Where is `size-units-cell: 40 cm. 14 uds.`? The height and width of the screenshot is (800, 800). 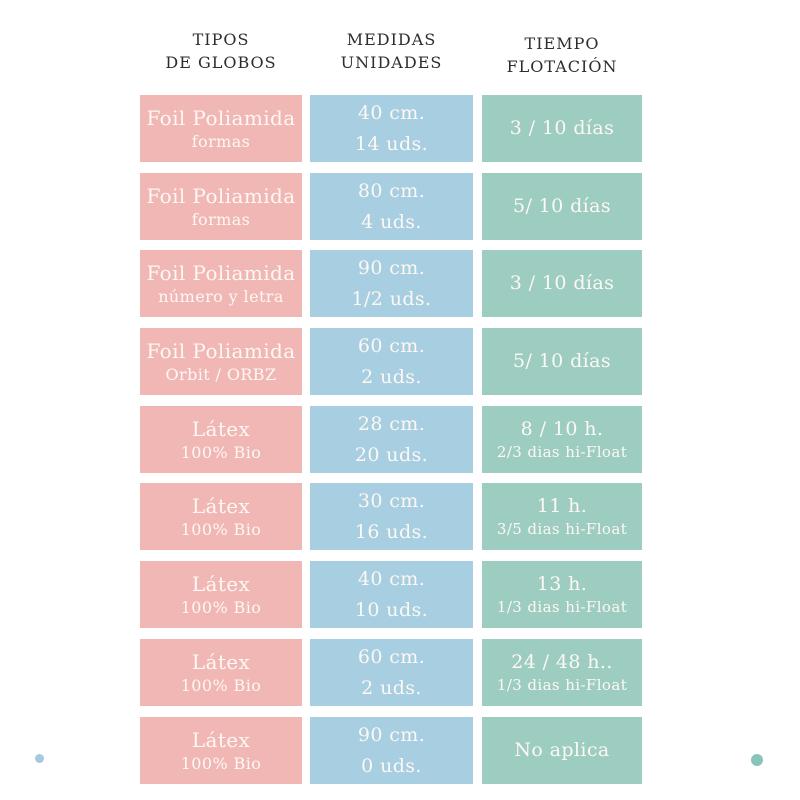
size-units-cell: 40 cm. 14 uds. is located at coordinates (391, 128).